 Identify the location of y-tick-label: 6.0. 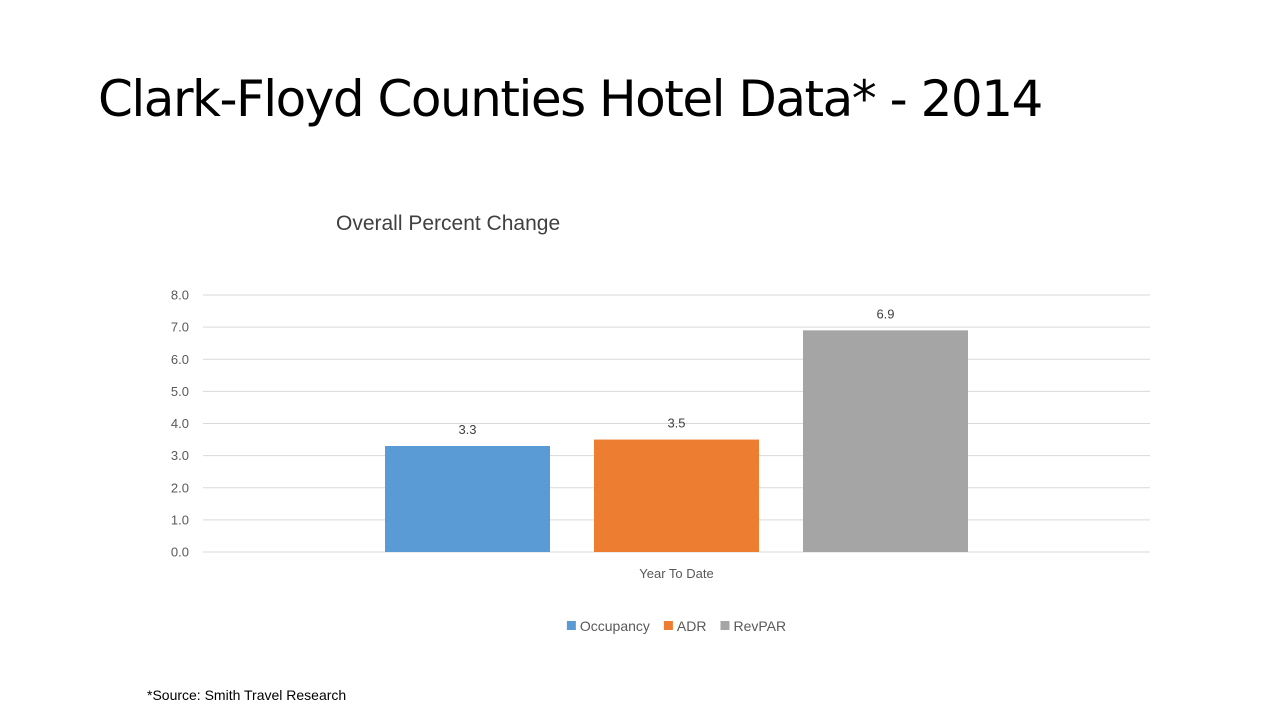
(180, 359).